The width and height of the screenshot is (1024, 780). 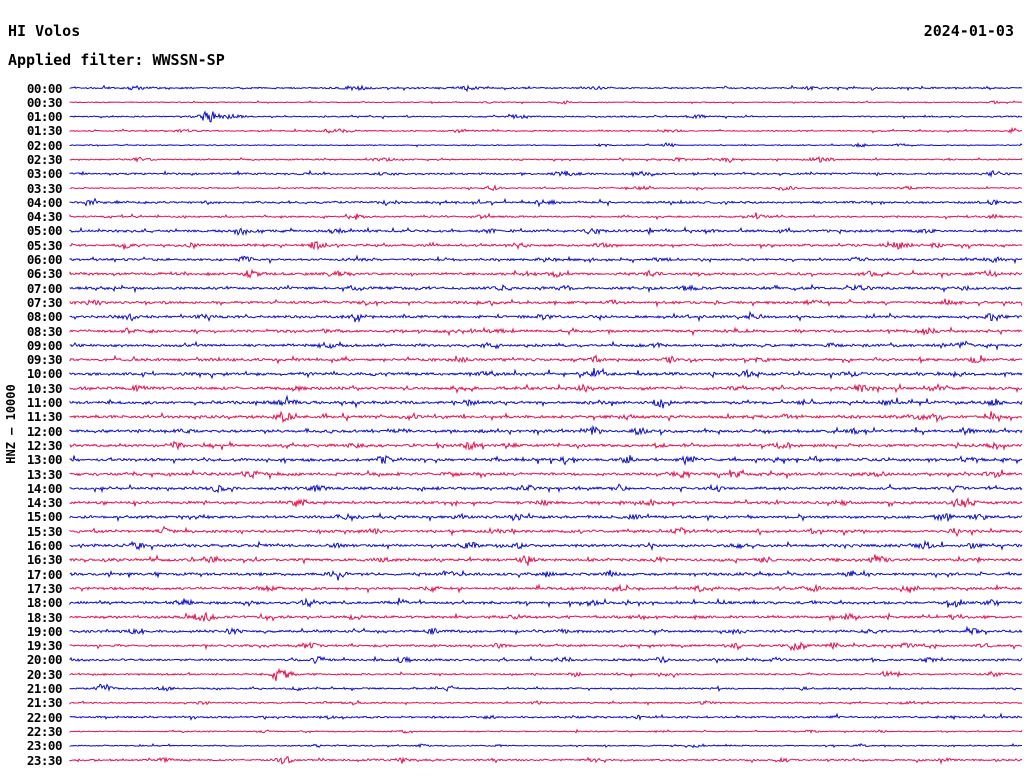 What do you see at coordinates (44, 546) in the screenshot?
I see `time-label-1600: 16:00` at bounding box center [44, 546].